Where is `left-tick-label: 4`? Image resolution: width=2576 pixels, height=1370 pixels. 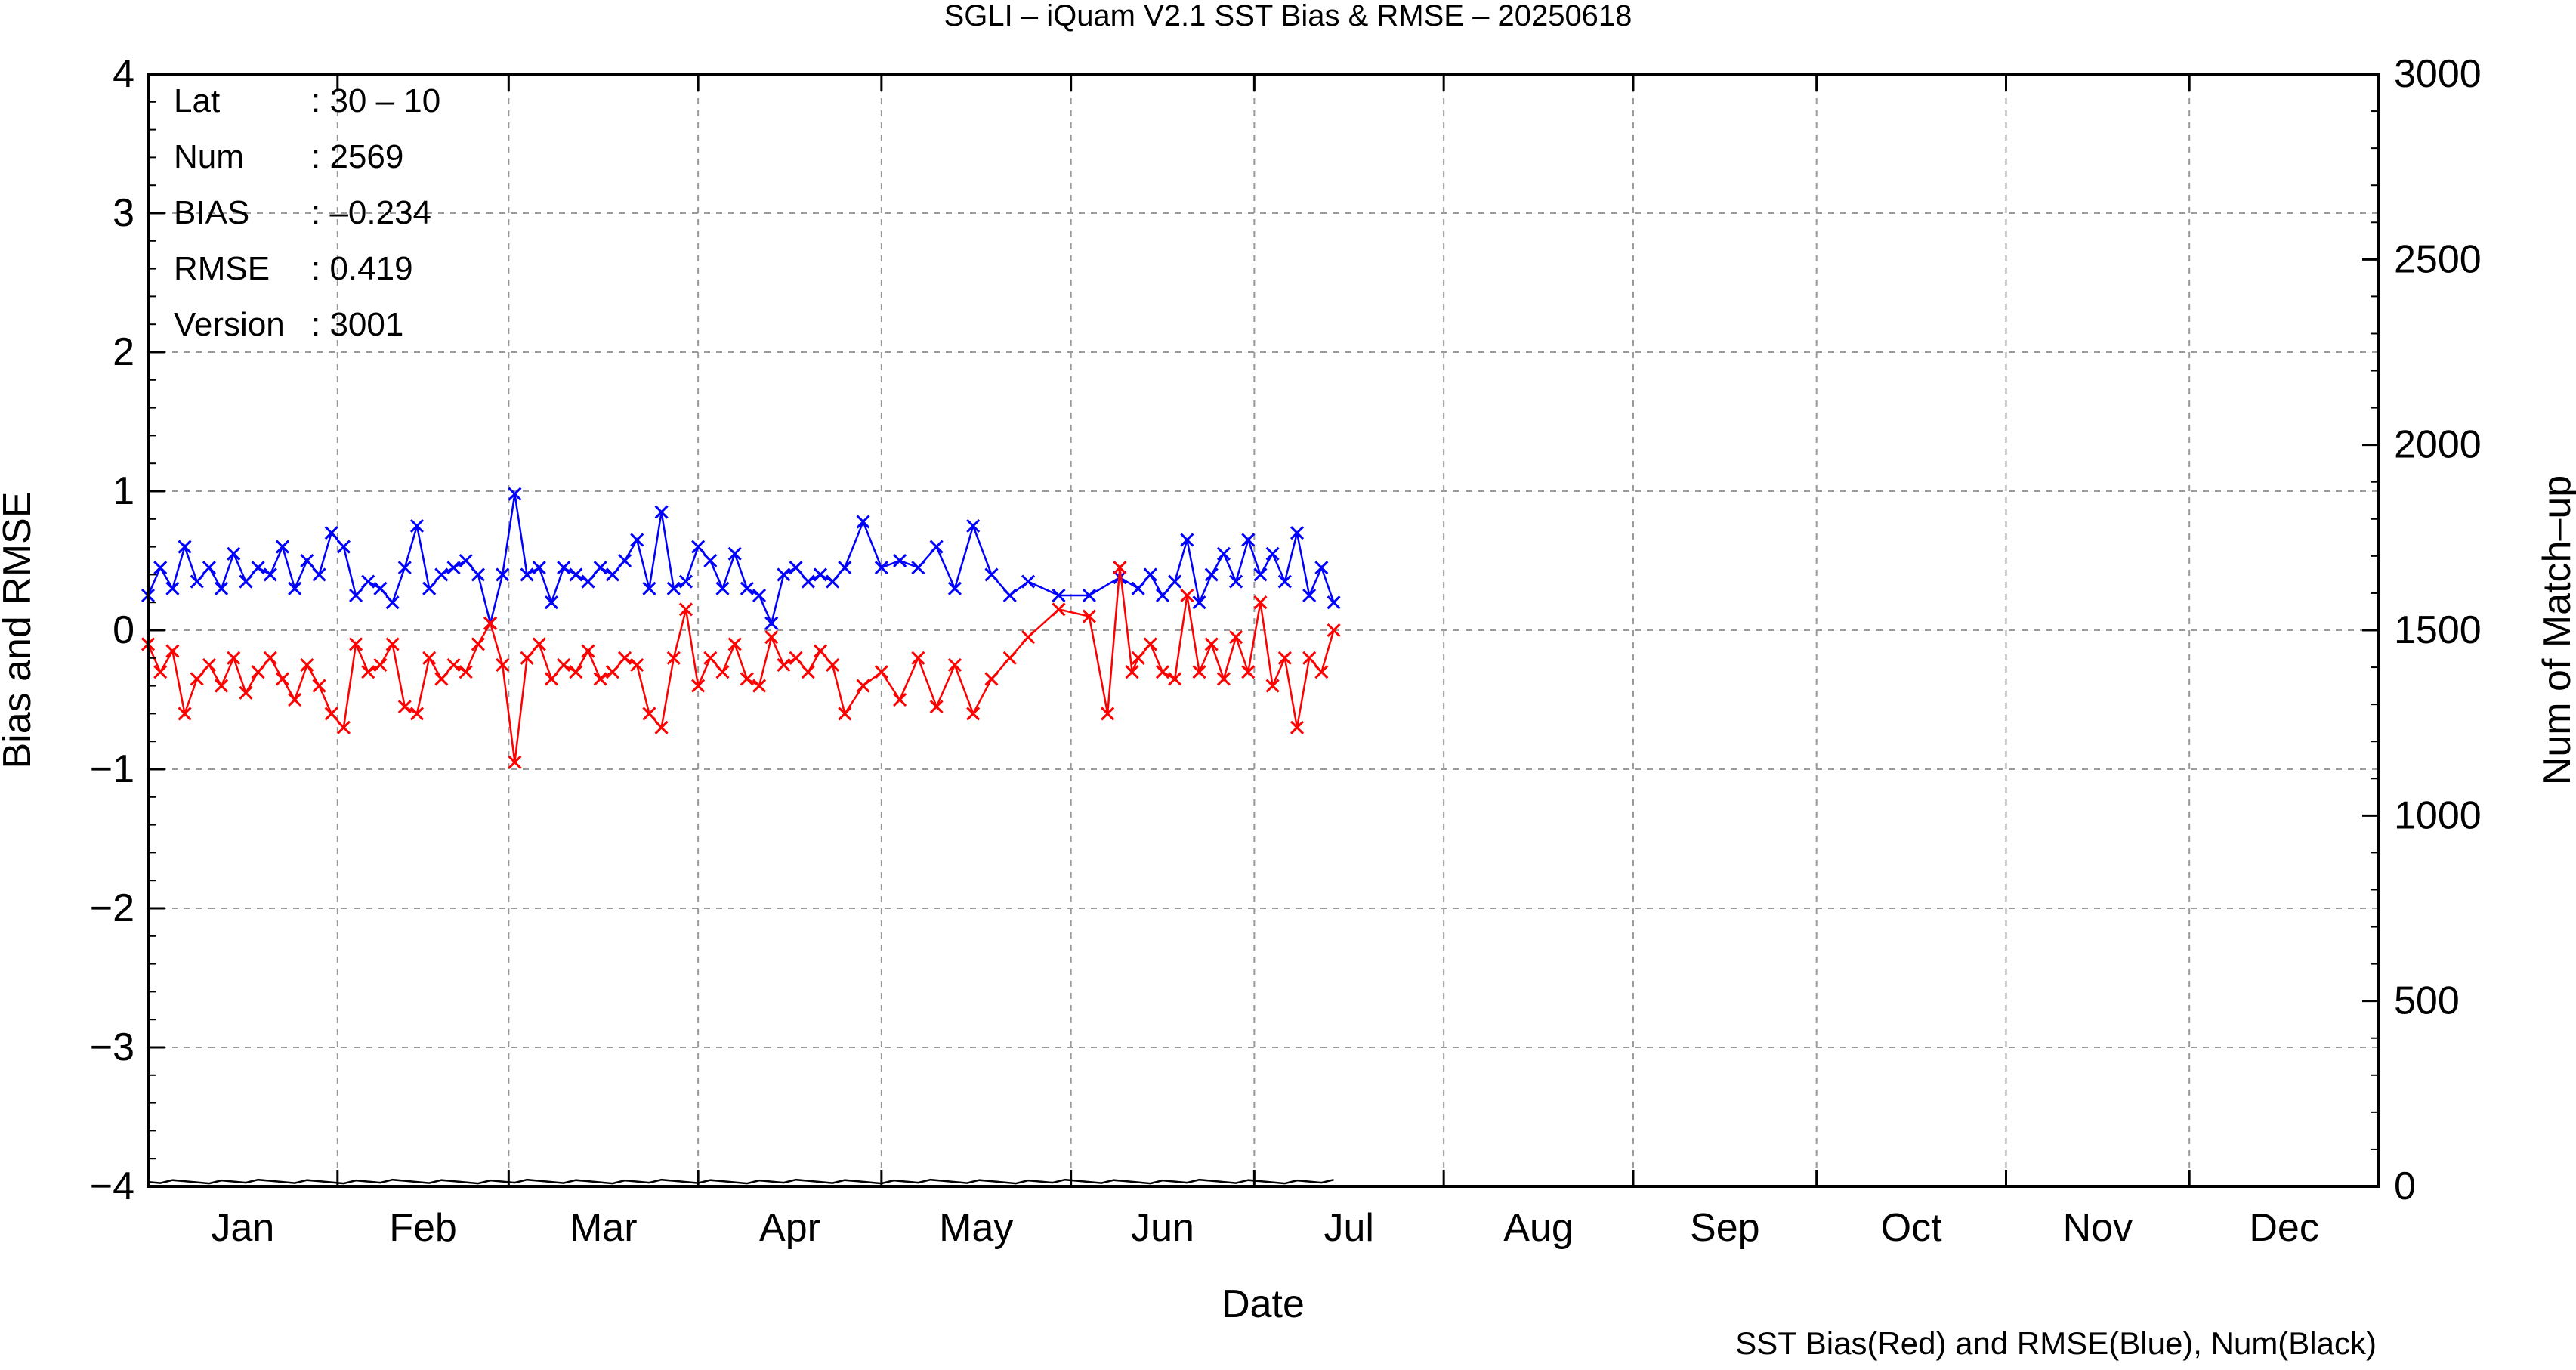
left-tick-label: 4 is located at coordinates (123, 74).